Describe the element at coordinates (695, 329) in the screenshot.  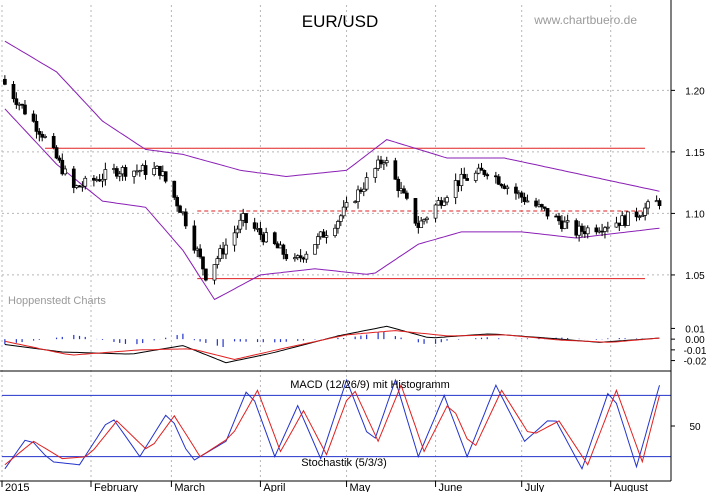
I see `y-tick-label: 0.01` at that location.